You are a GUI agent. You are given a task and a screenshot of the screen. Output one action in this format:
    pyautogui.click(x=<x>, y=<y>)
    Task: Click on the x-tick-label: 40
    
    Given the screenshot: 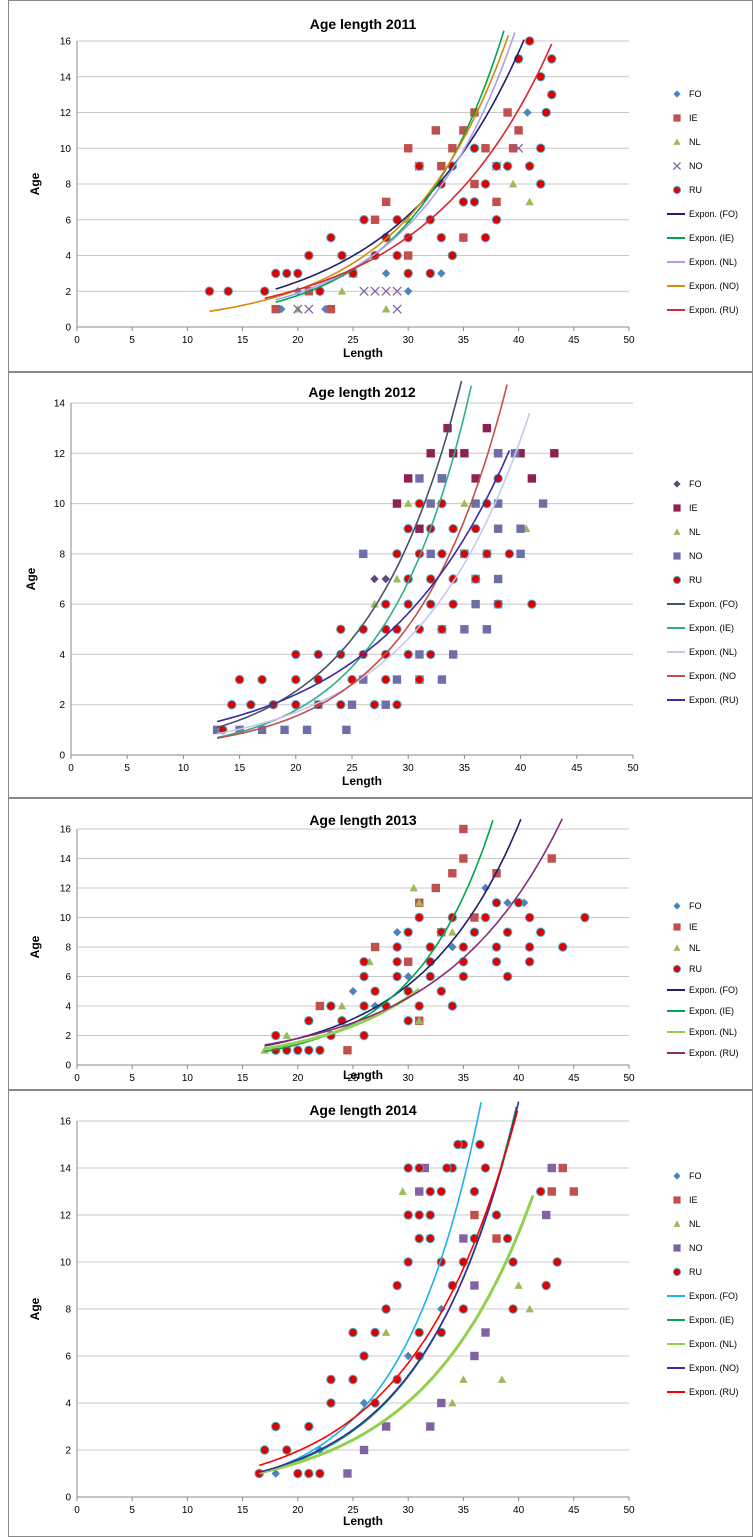 What is the action you would take?
    pyautogui.click(x=521, y=768)
    